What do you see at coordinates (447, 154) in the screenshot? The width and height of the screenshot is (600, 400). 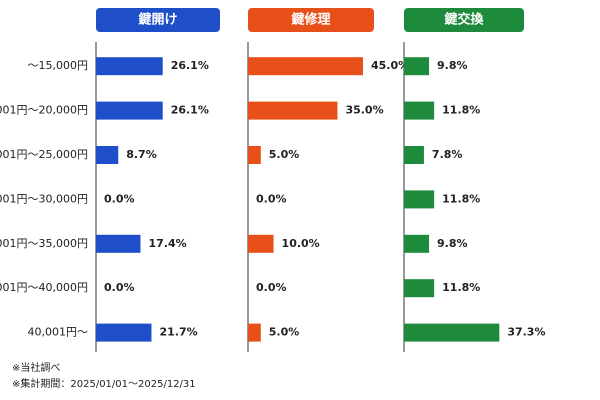 I see `value-label: 7.8%` at bounding box center [447, 154].